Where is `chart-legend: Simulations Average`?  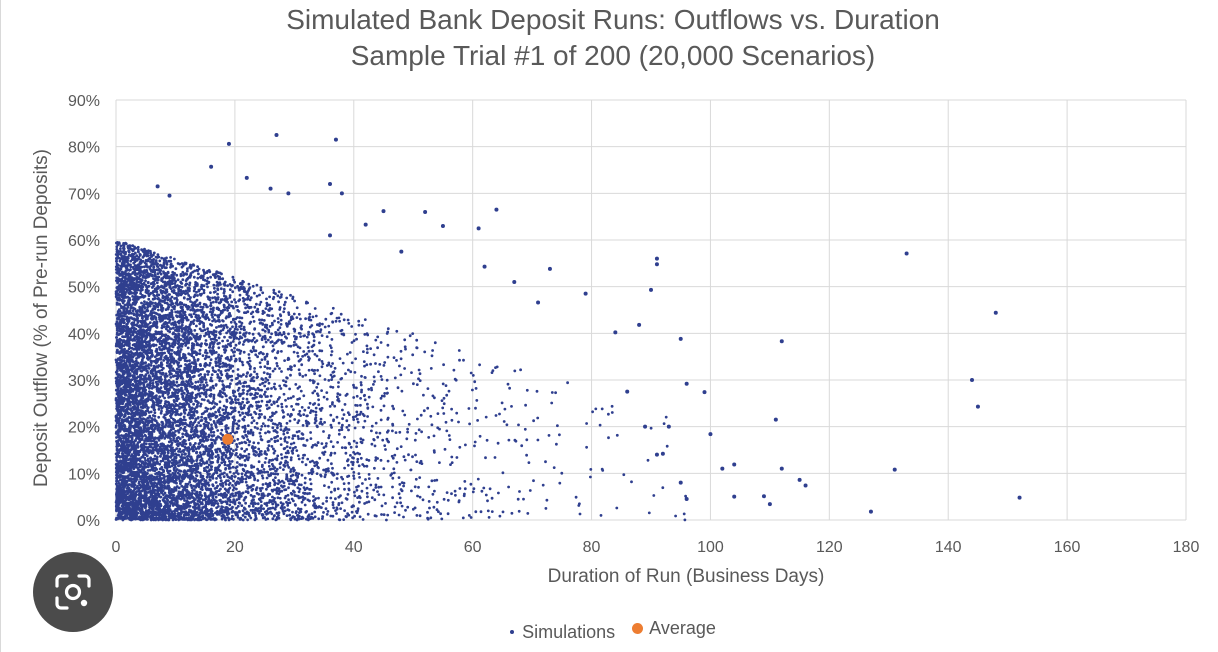
chart-legend: Simulations Average is located at coordinates (609, 630).